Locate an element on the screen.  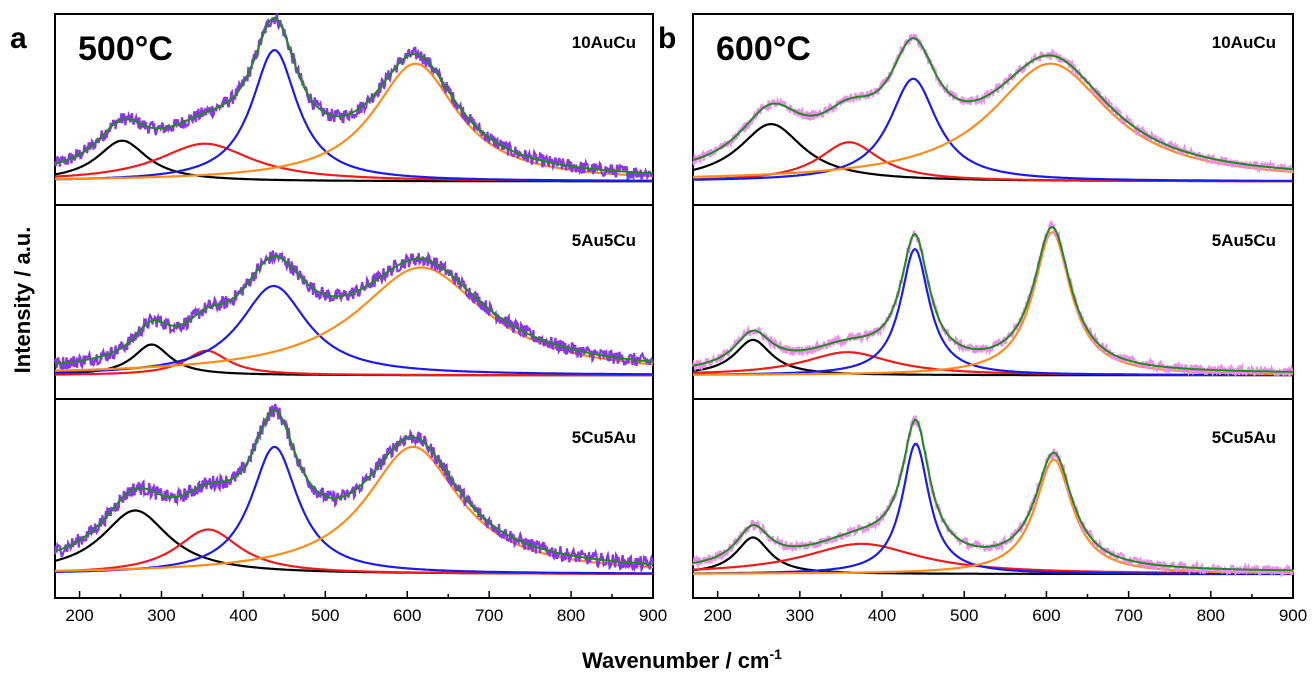
panel-a-10AuCu-fit-envelope is located at coordinates (354, 95).